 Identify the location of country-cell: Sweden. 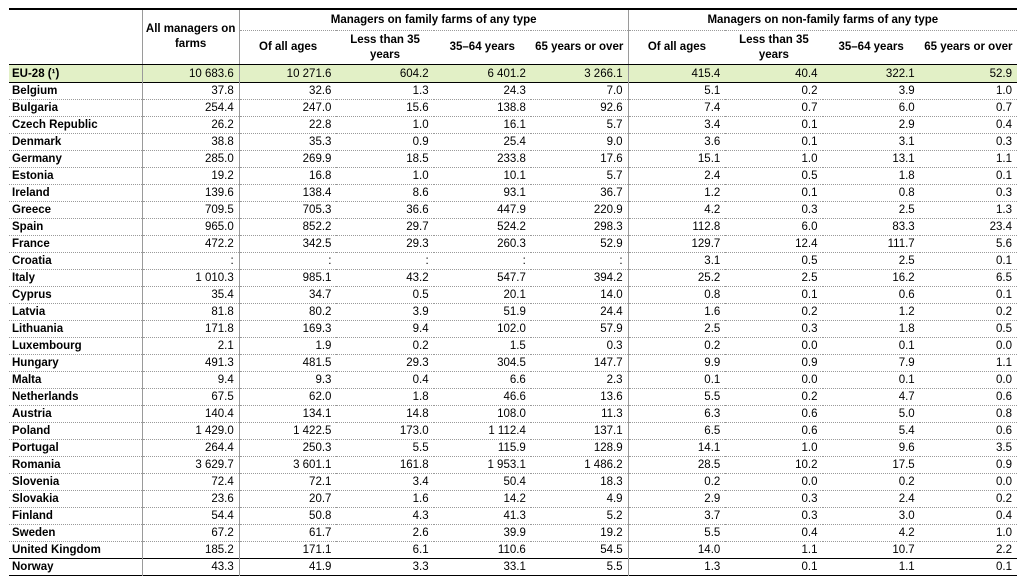
(34, 533).